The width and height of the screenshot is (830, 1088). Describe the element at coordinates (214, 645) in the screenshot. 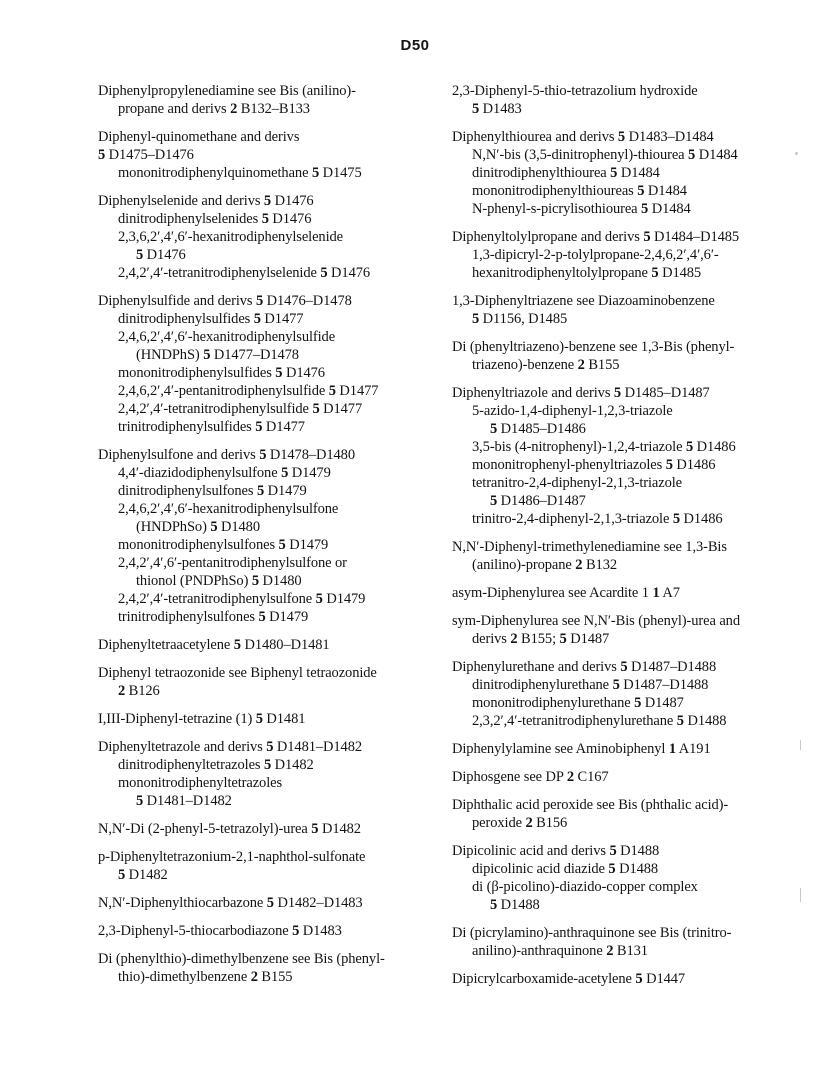

I see `index-entry-line: Diphenyltetraacetylene 5 D1480–D1481` at that location.